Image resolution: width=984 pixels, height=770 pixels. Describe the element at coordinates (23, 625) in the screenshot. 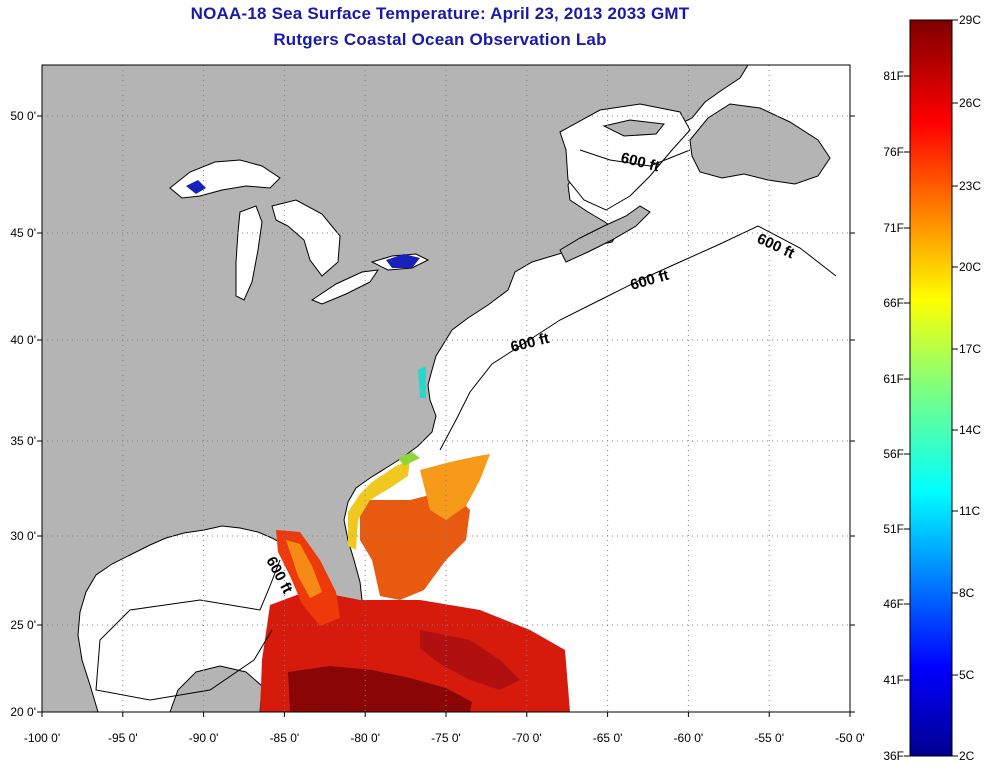

I see `lat-tick-label: 25 0'` at that location.